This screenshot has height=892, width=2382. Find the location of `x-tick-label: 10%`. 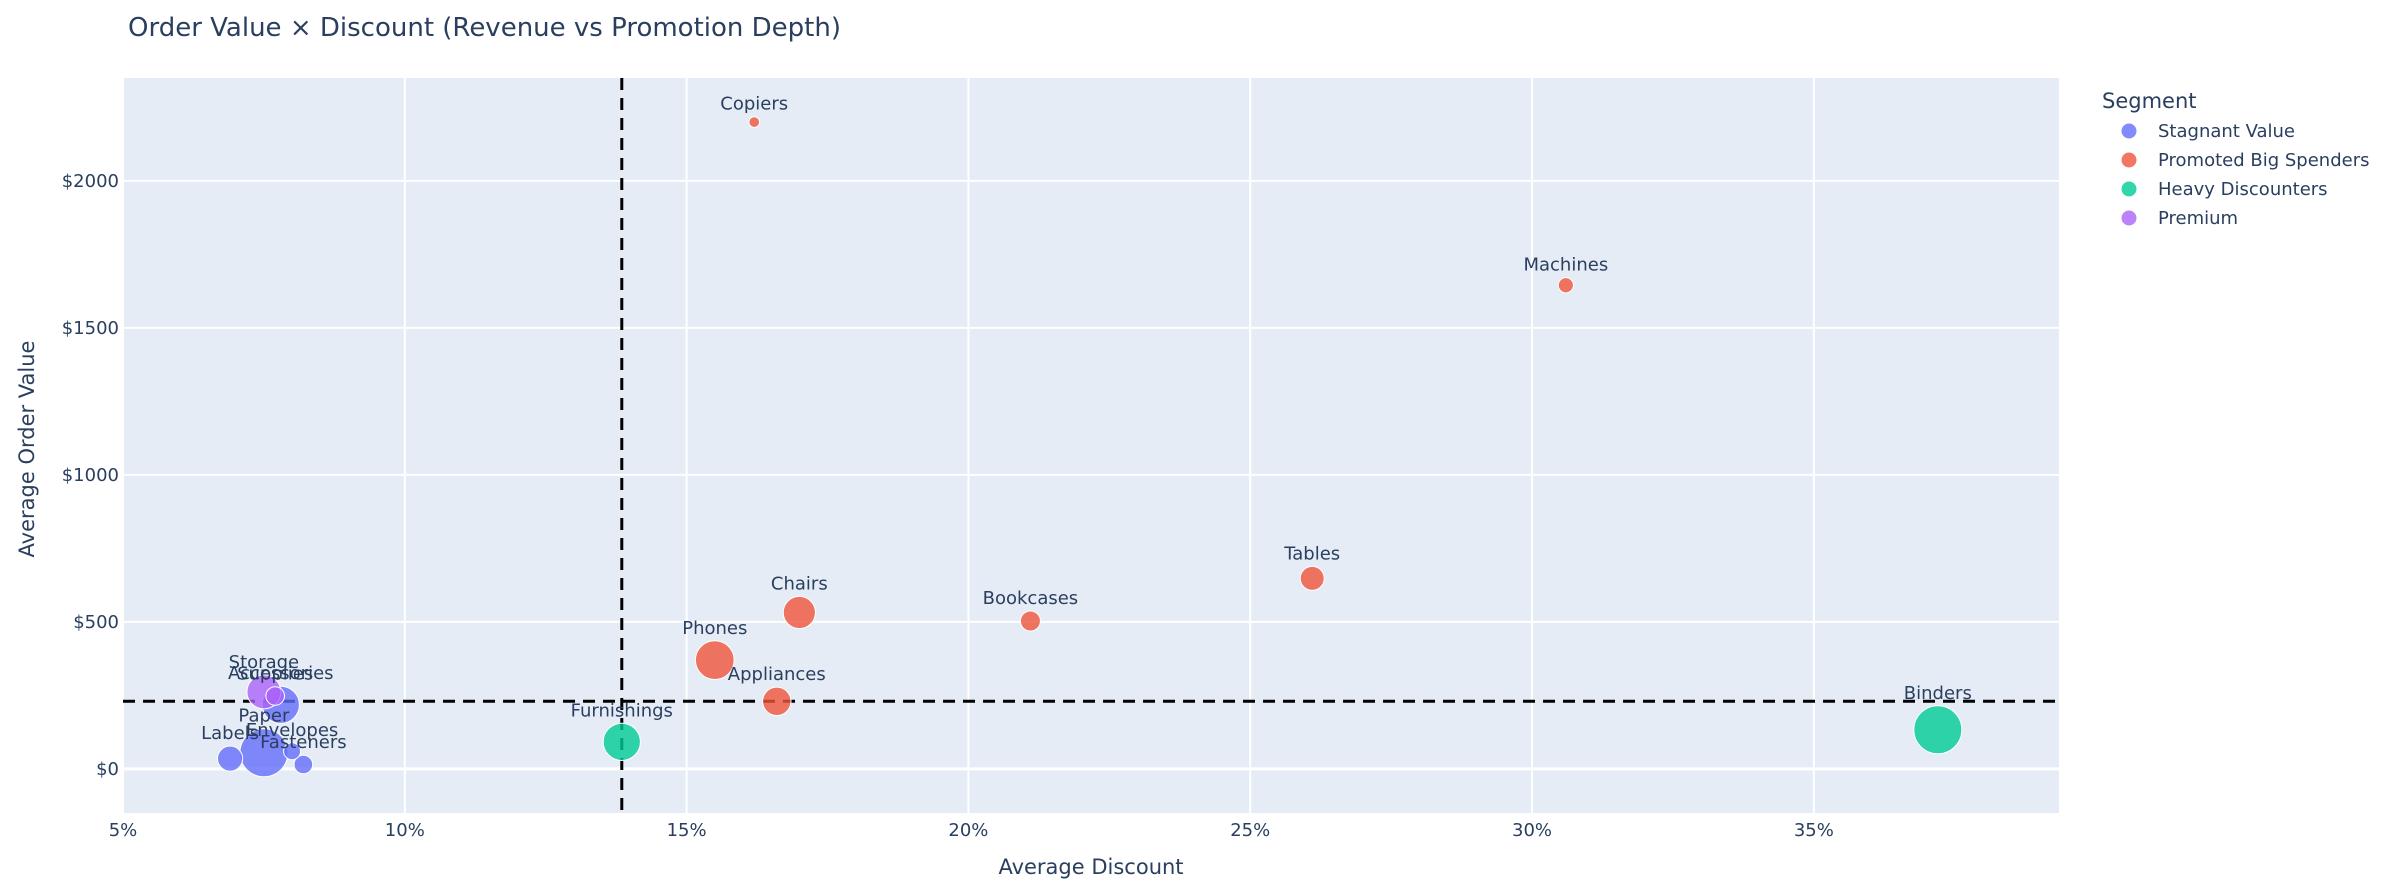

x-tick-label: 10% is located at coordinates (405, 830).